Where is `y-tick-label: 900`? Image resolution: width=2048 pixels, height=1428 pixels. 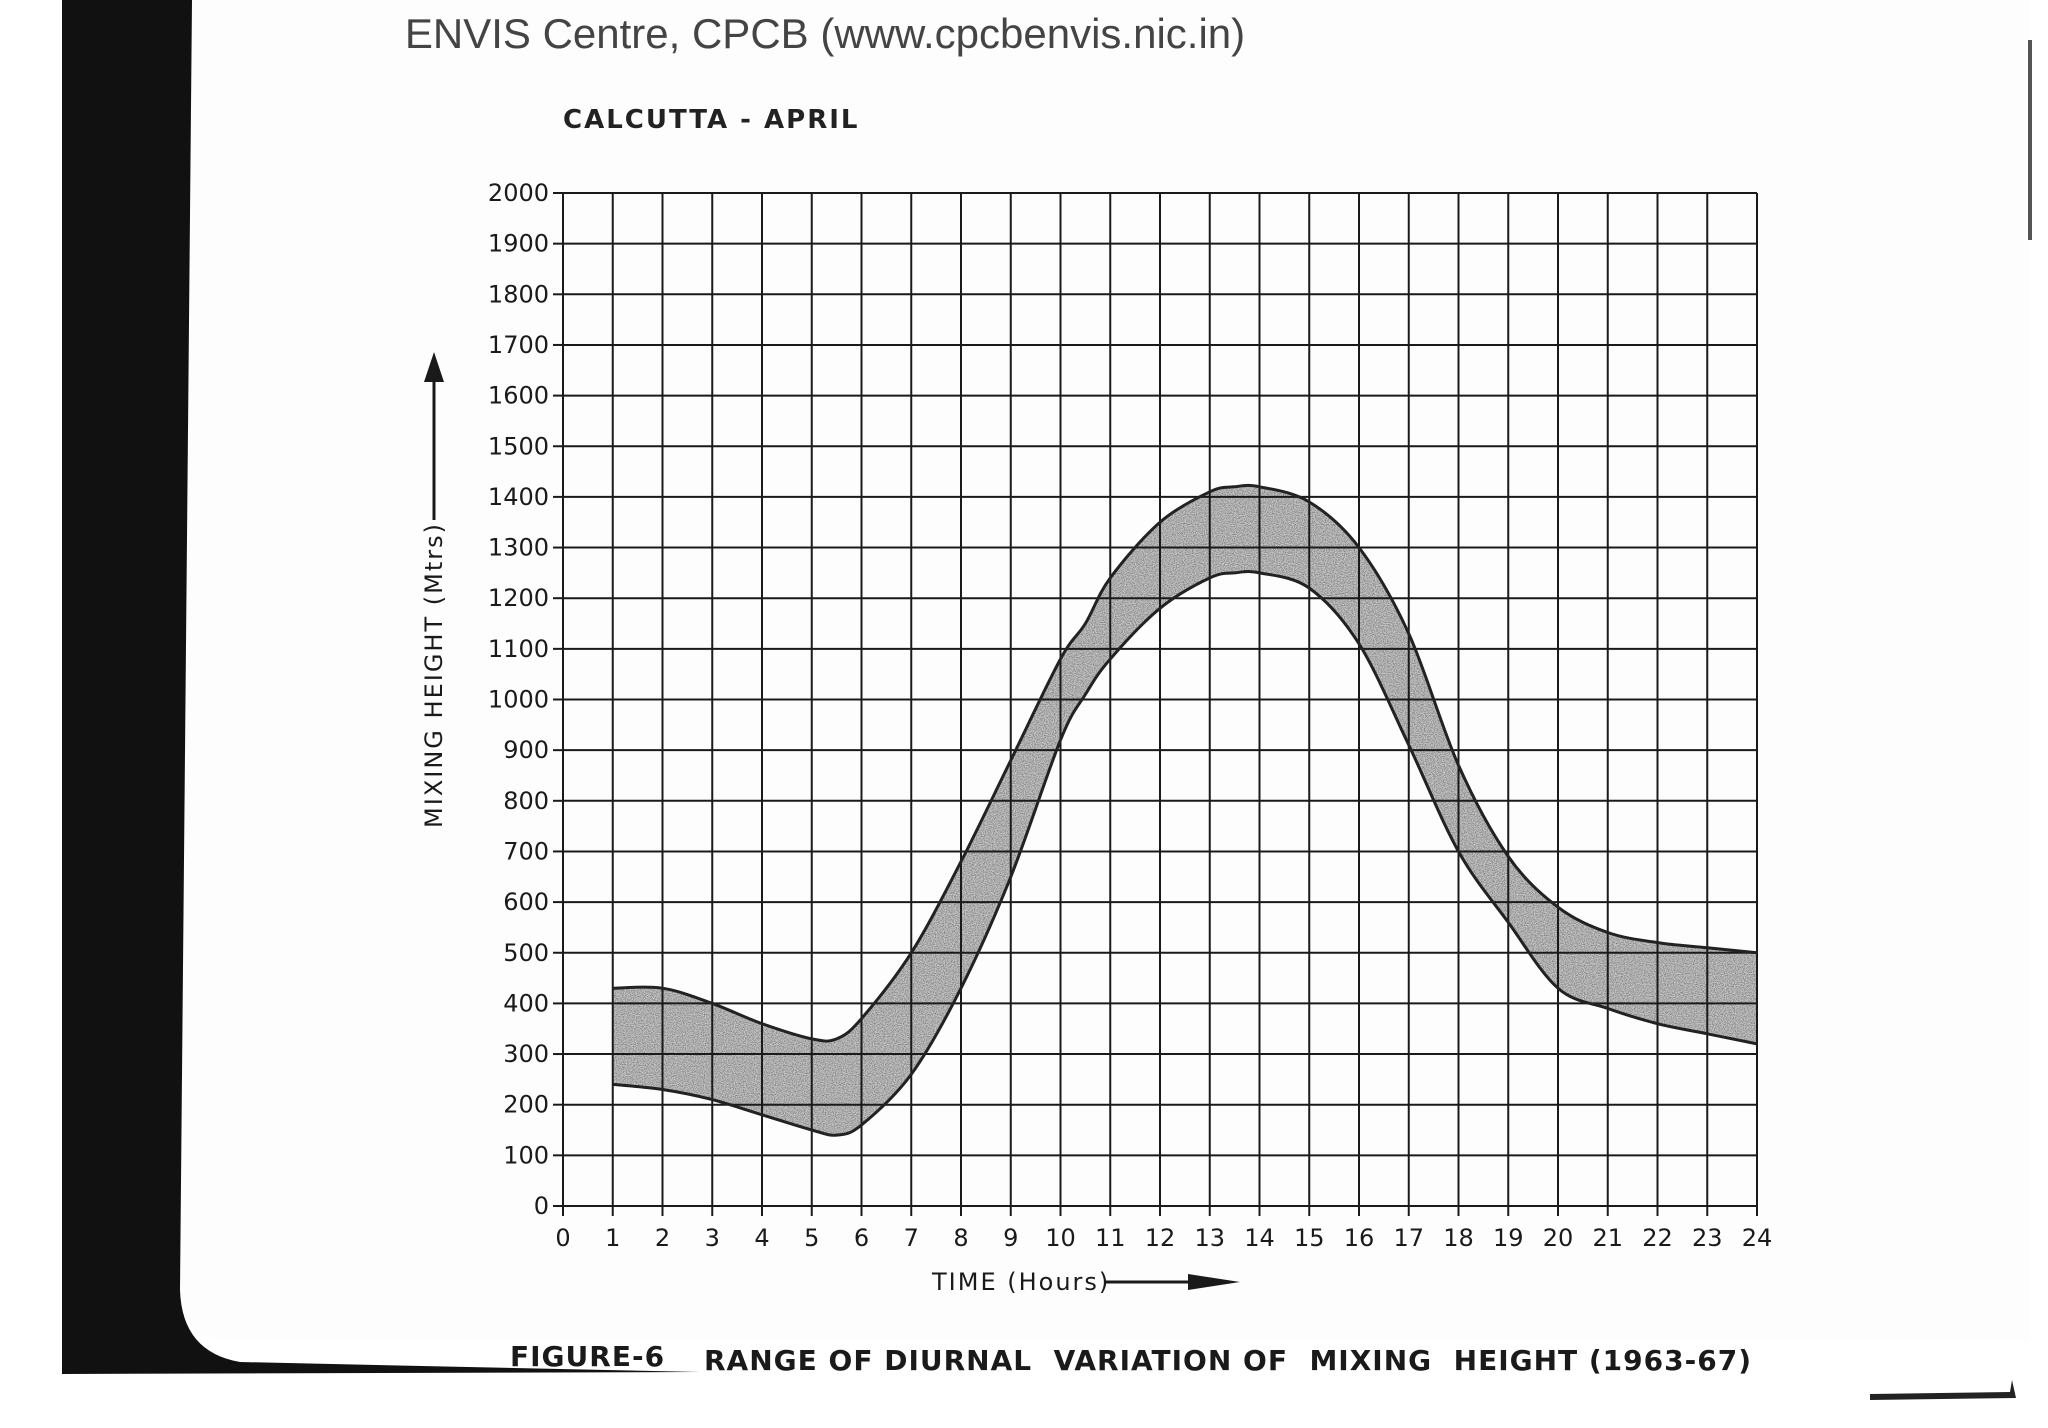 y-tick-label: 900 is located at coordinates (526, 750).